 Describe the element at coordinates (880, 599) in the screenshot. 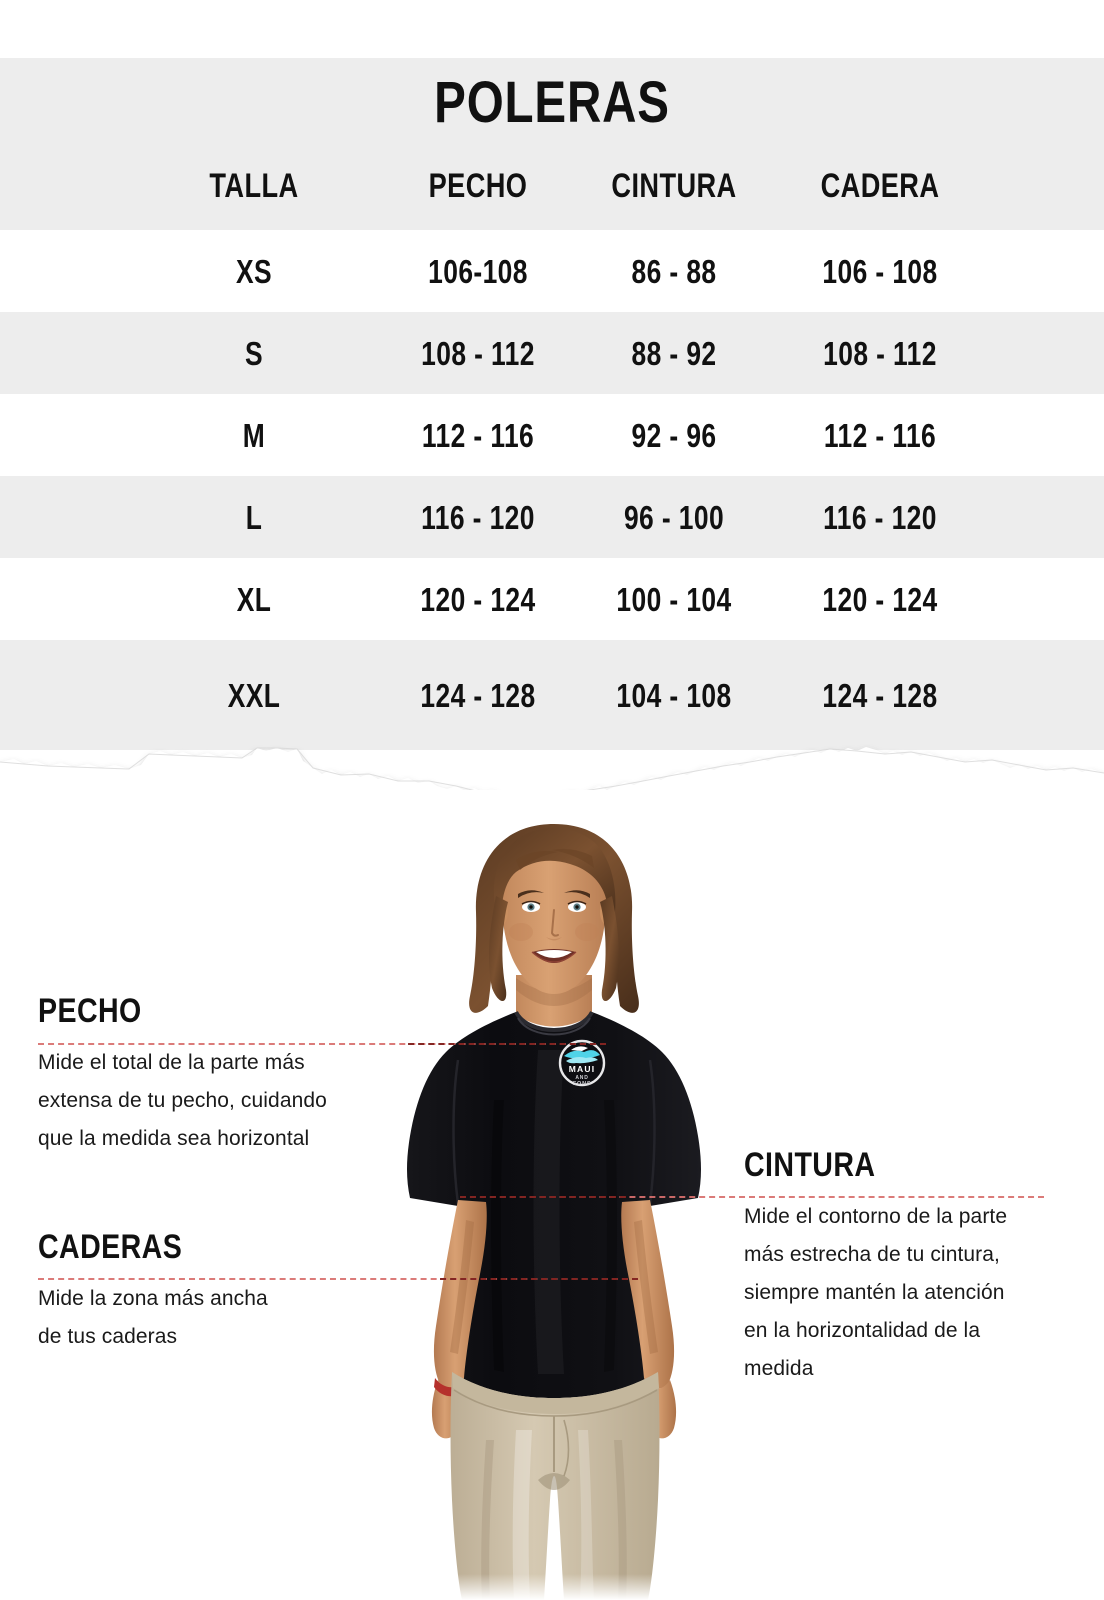

I see `cell-cadera: 120 - 124` at that location.